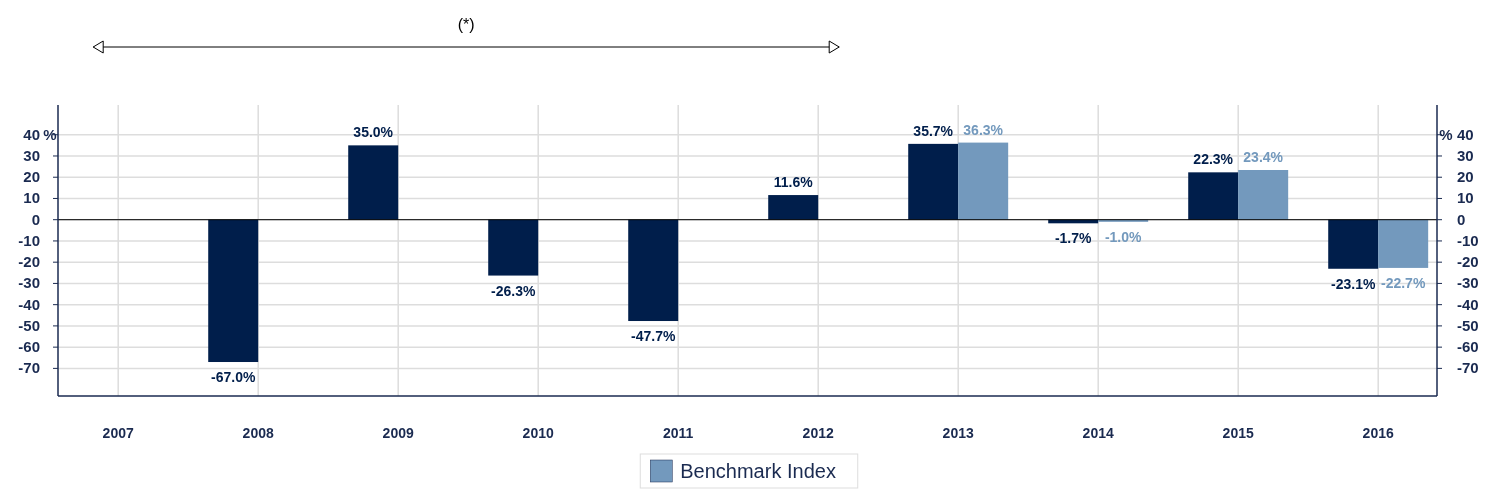 This screenshot has height=498, width=1498. Describe the element at coordinates (793, 182) in the screenshot. I see `data-label: 11.6%` at that location.